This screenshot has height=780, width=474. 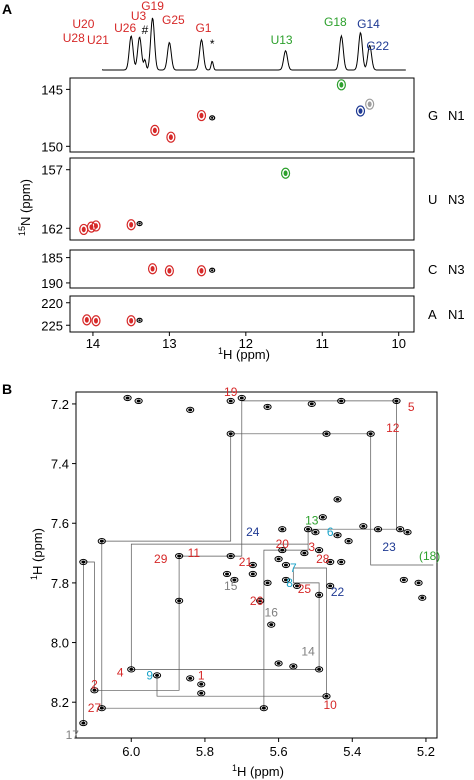 I want to click on y-tick-label: 7.8, so click(x=60, y=583).